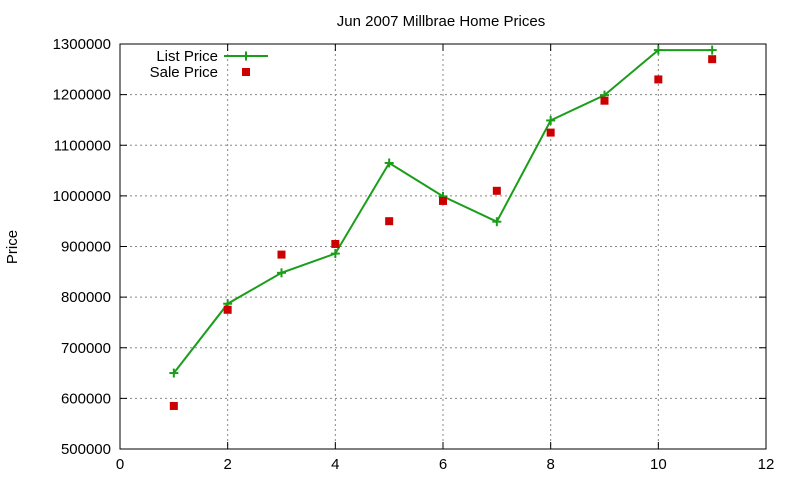 The image size is (800, 480). What do you see at coordinates (86, 247) in the screenshot?
I see `y-tick-label: 900000` at bounding box center [86, 247].